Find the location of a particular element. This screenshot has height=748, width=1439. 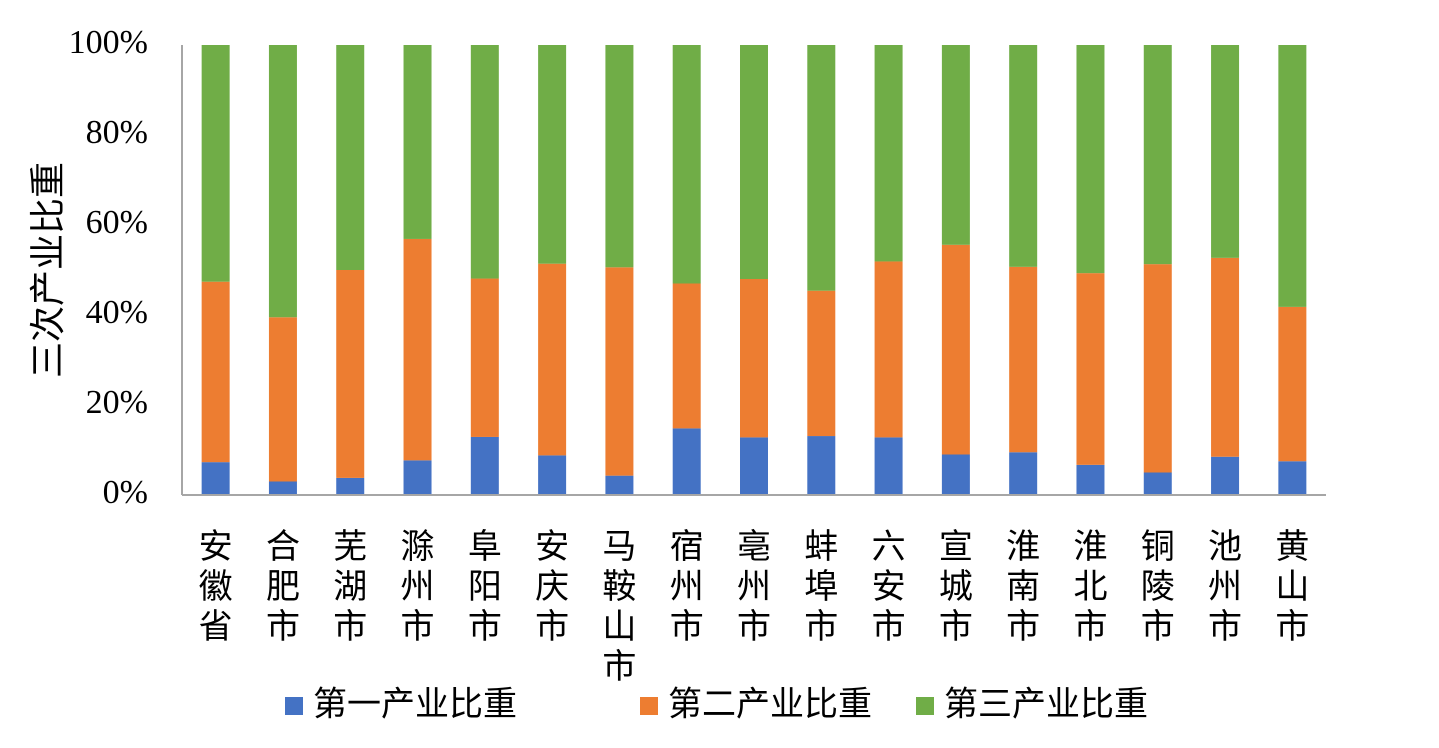

x-category-label: 芜湖市 is located at coordinates (350, 587).